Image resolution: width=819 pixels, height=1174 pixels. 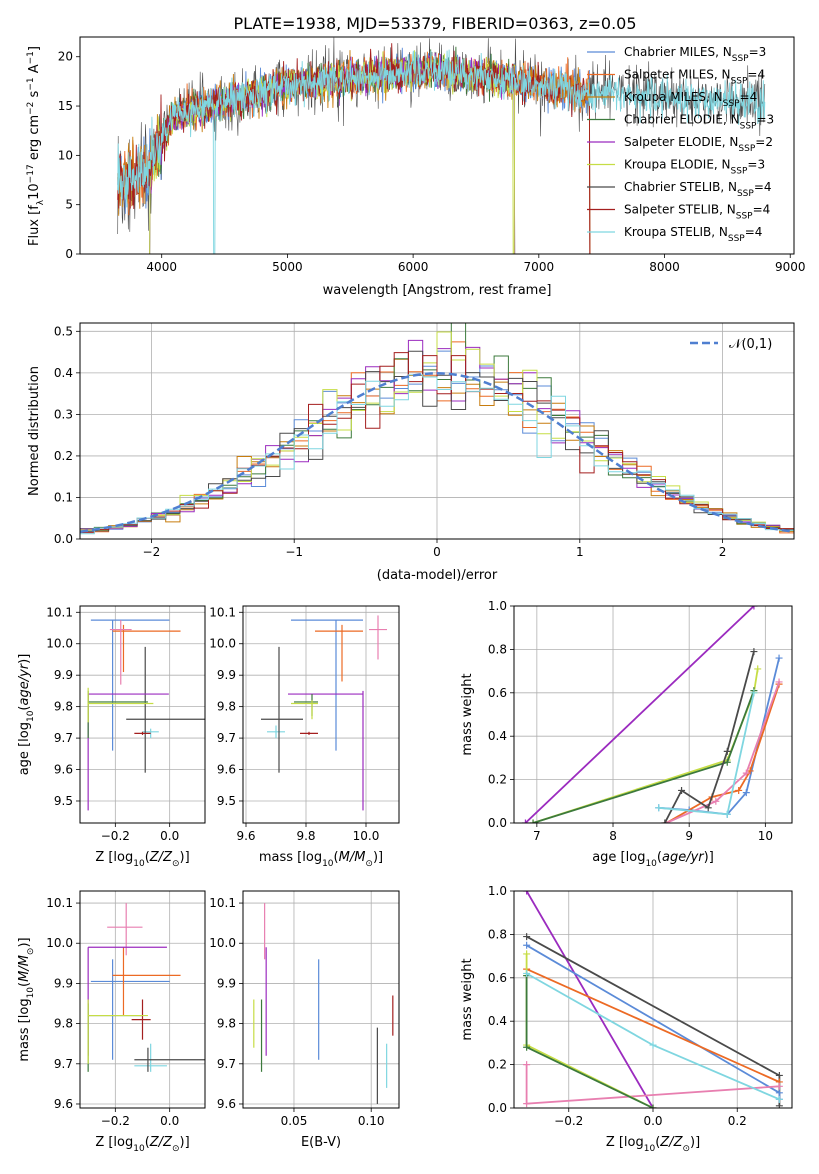 What do you see at coordinates (63, 414) in the screenshot?
I see `histogram-ytick-label: 0.3` at bounding box center [63, 414].